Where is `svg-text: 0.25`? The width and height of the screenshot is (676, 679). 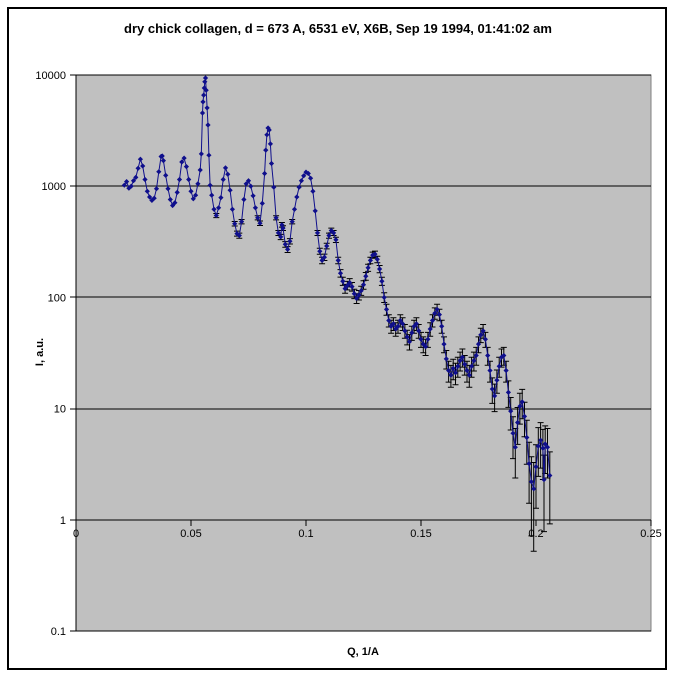 svg-text: 0.25 is located at coordinates (650, 534).